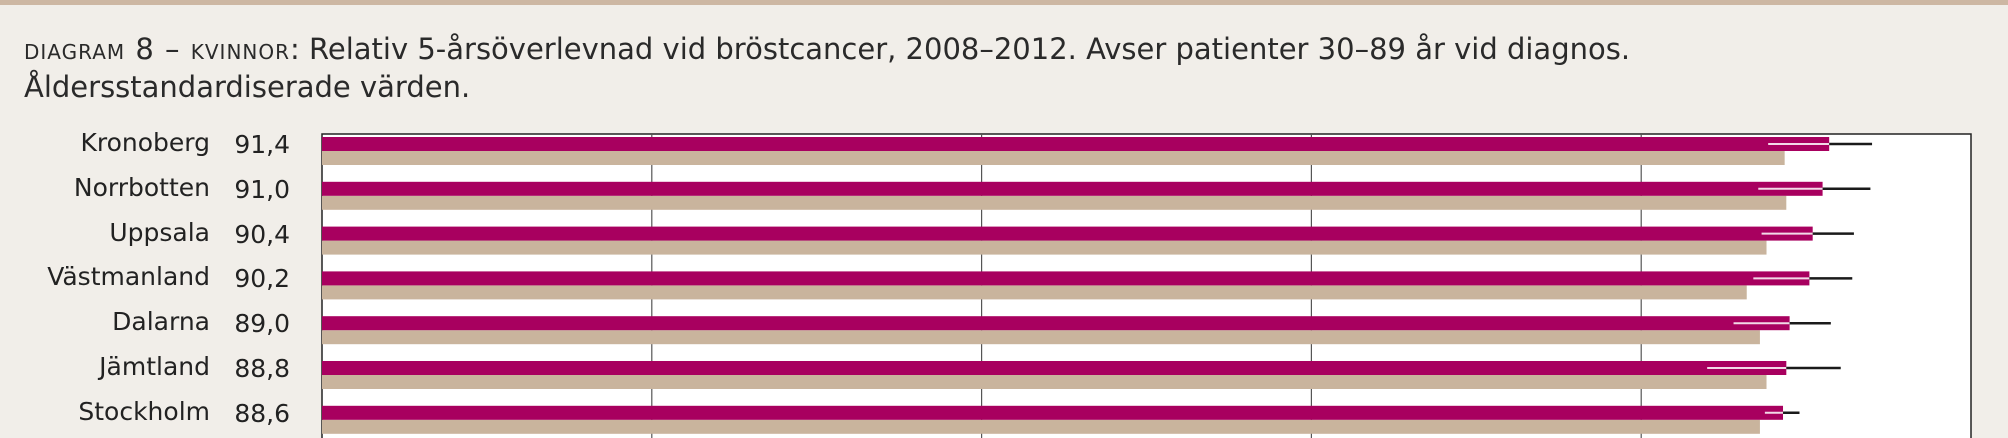 Image resolution: width=2008 pixels, height=438 pixels. What do you see at coordinates (128, 277) in the screenshot?
I see `category-label: Västmanland` at bounding box center [128, 277].